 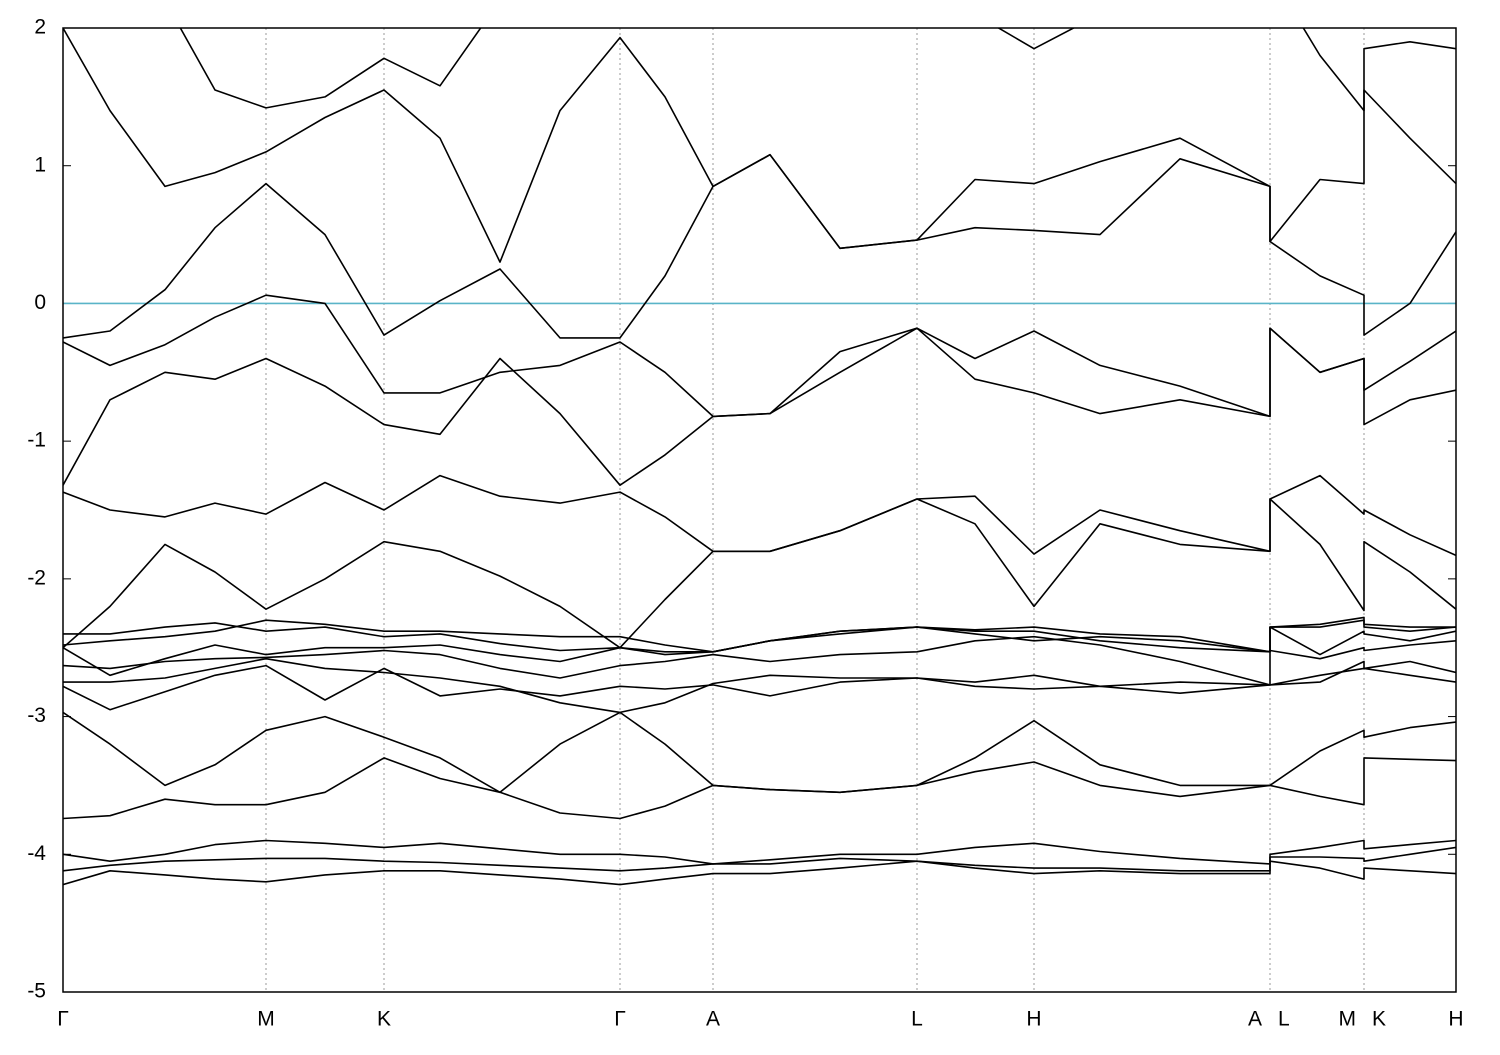 I want to click on y-tick-label: 2, so click(x=40, y=27).